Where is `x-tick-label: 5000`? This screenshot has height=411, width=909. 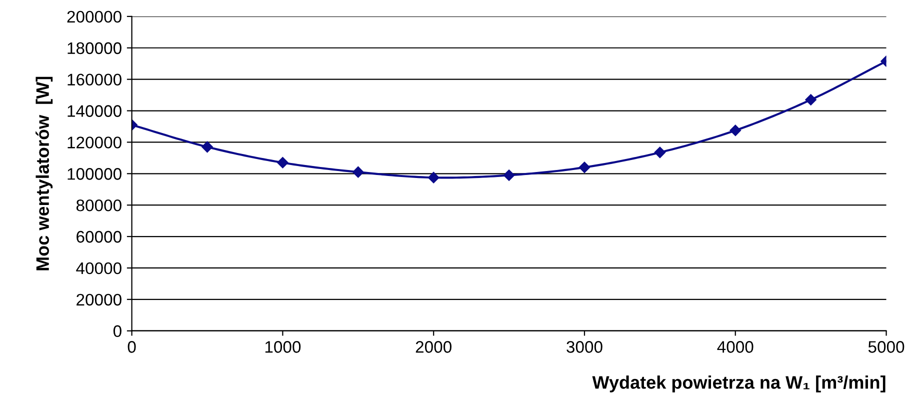 x-tick-label: 5000 is located at coordinates (886, 347).